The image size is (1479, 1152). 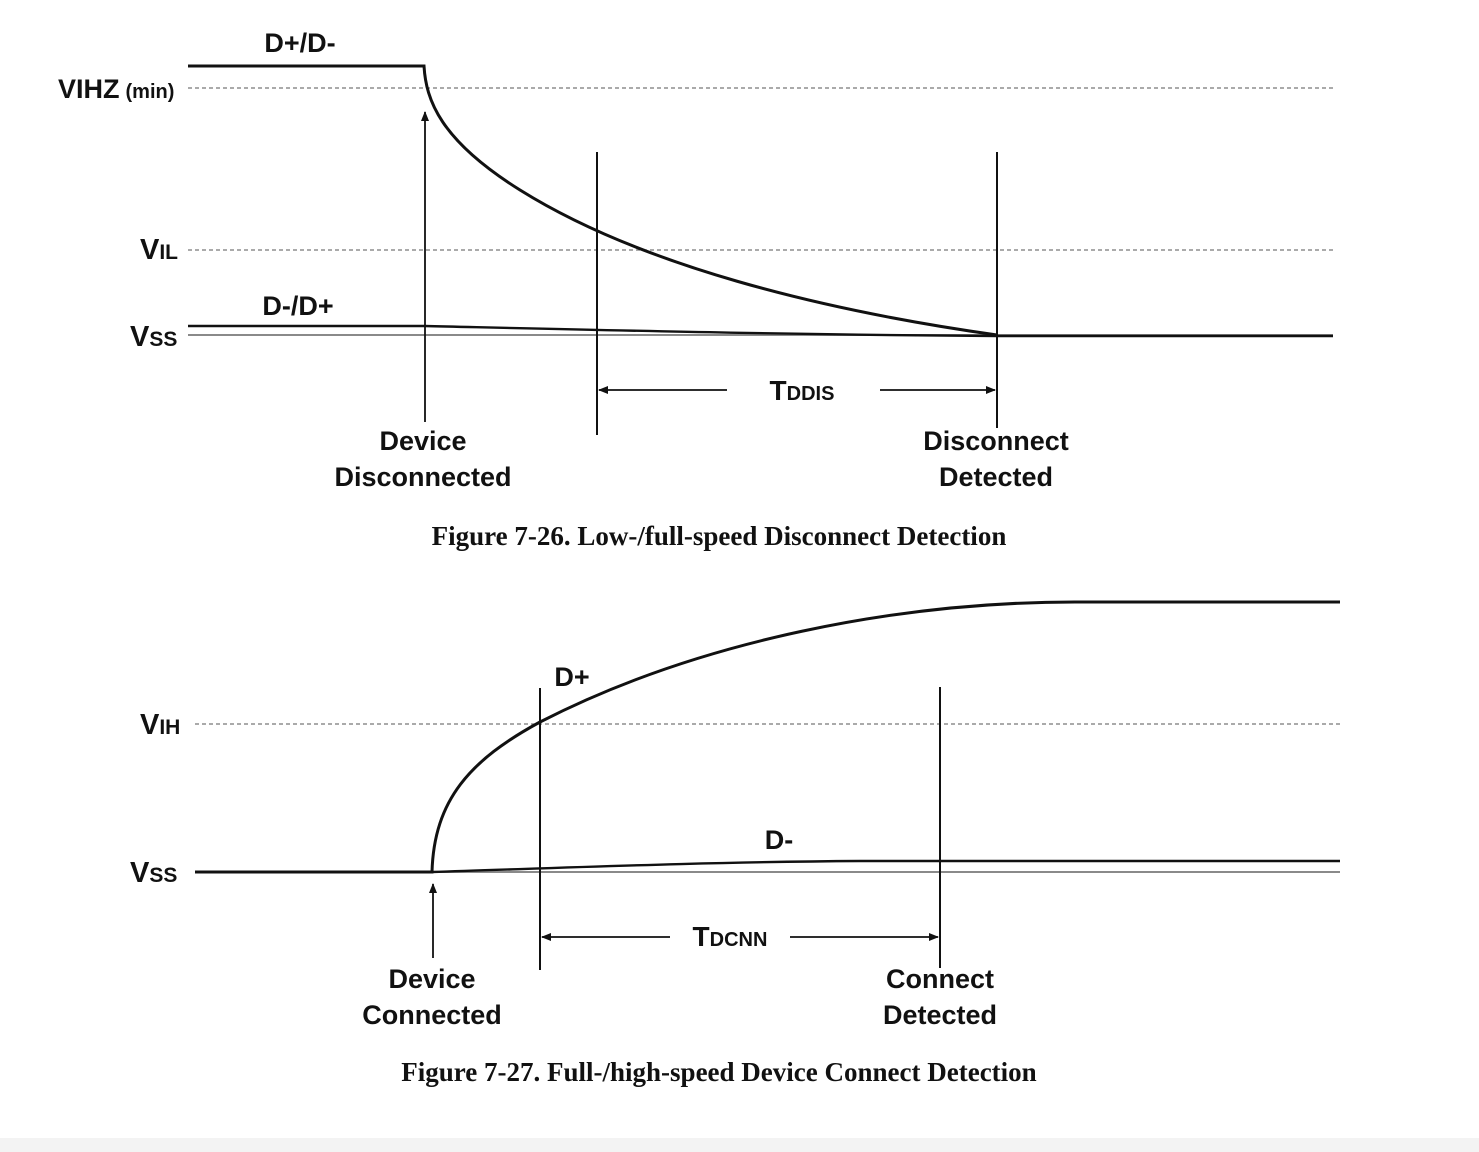 I want to click on level-label-vil: VIL, so click(x=159, y=250).